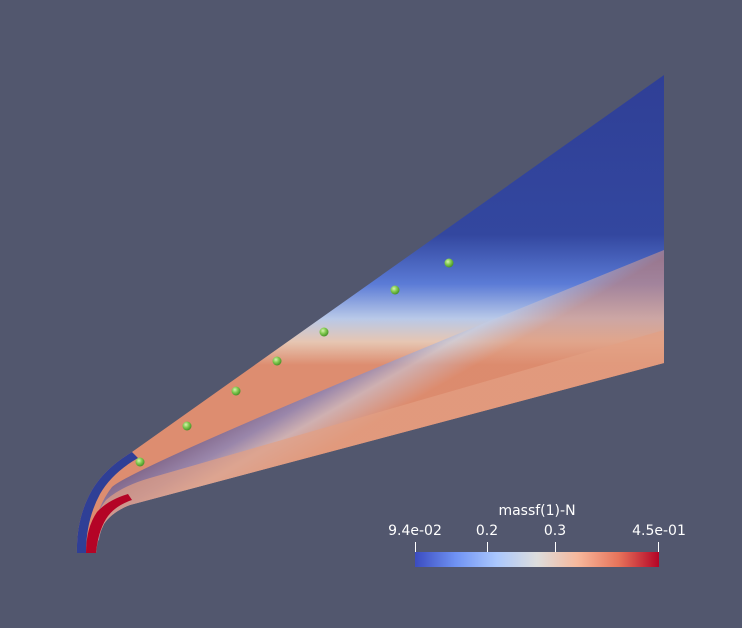 The width and height of the screenshot is (742, 628). What do you see at coordinates (659, 531) in the screenshot?
I see `color-legend-label-max: 4.5e-01` at bounding box center [659, 531].